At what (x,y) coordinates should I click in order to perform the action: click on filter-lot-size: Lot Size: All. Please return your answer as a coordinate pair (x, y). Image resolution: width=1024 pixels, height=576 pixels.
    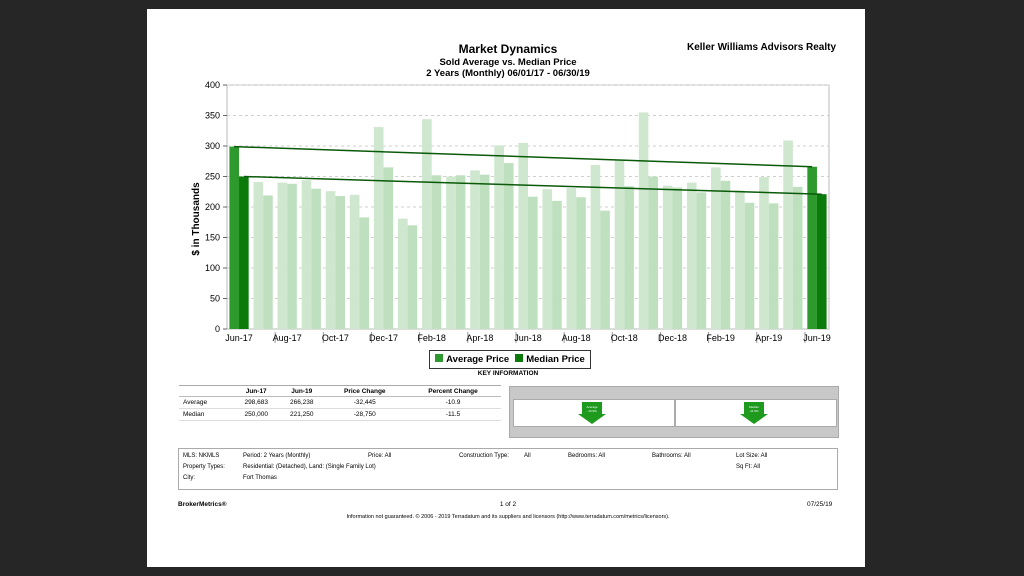
    Looking at the image, I should click on (752, 456).